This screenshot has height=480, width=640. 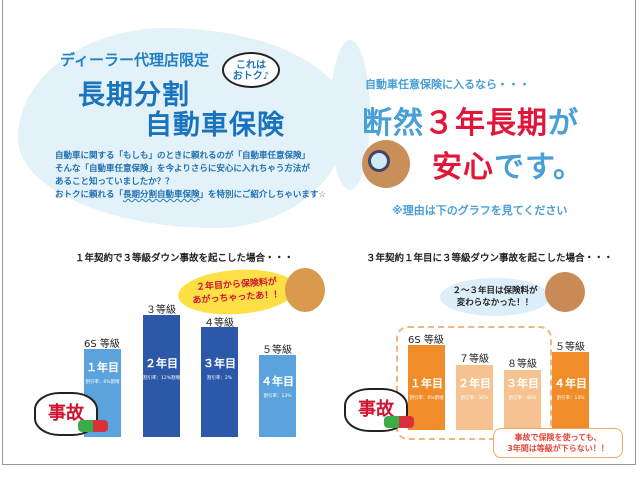 I want to click on hero-text: が, so click(x=563, y=123).